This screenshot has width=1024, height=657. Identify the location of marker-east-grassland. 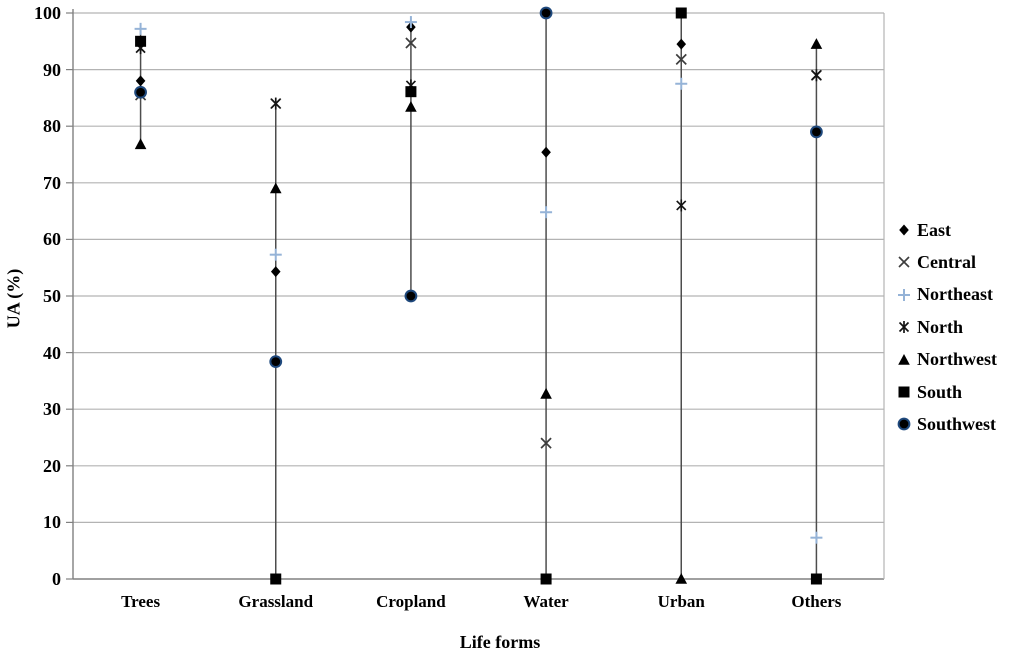
(275, 272).